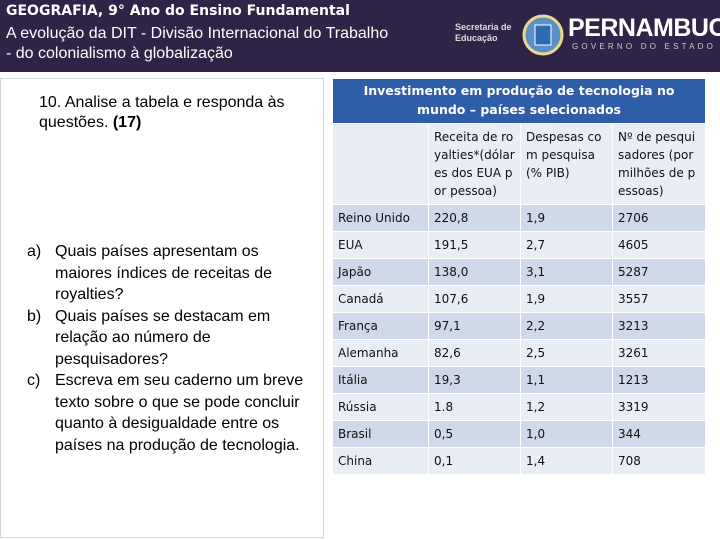 This screenshot has width=720, height=540. Describe the element at coordinates (566, 353) in the screenshot. I see `table-cell: 2,5` at that location.